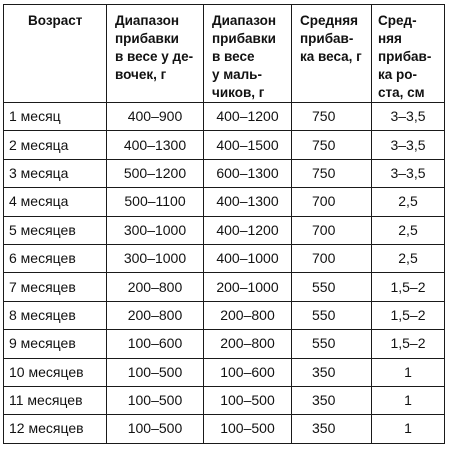 The height and width of the screenshot is (449, 452). I want to click on boys-range-cell: 400–1000, so click(247, 258).